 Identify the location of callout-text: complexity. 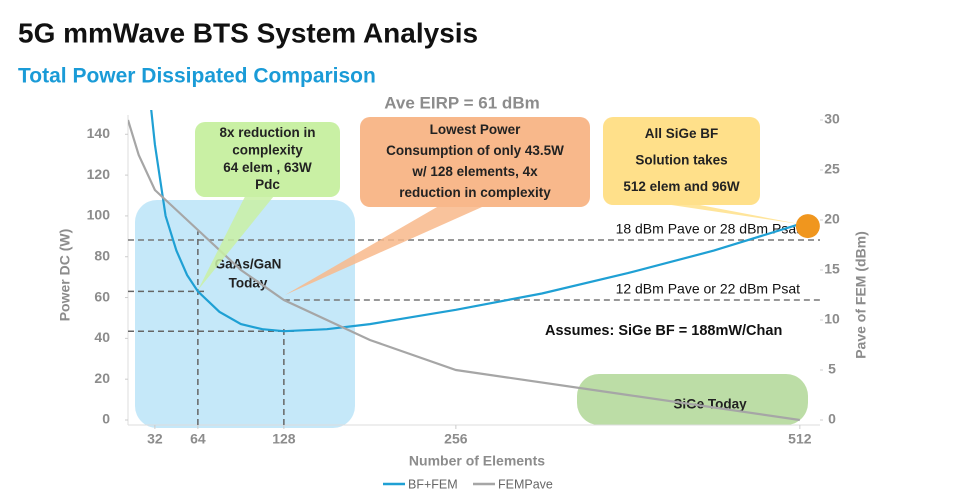
(267, 149).